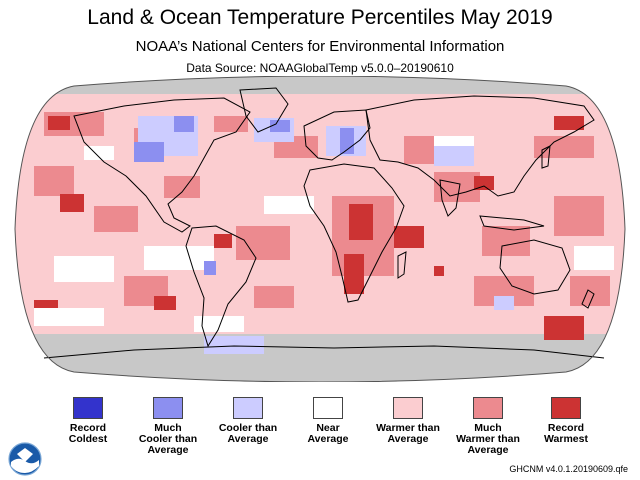 Image resolution: width=640 pixels, height=480 pixels. Describe the element at coordinates (248, 433) in the screenshot. I see `legend-label: Cooler than Average` at that location.